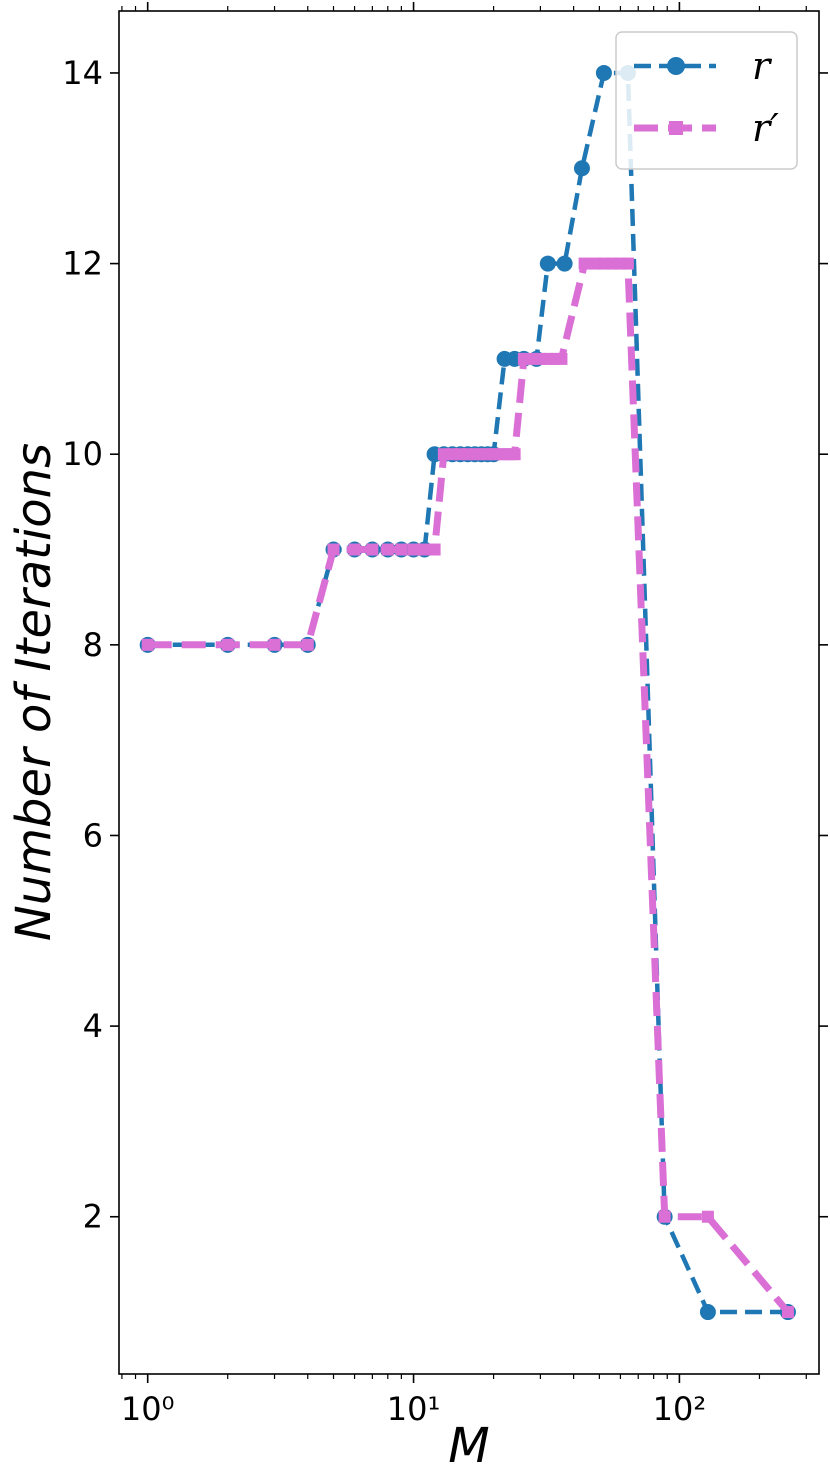 Image resolution: width=830 pixels, height=1482 pixels. What do you see at coordinates (703, 66) in the screenshot?
I see `legend-entry-1: r` at bounding box center [703, 66].